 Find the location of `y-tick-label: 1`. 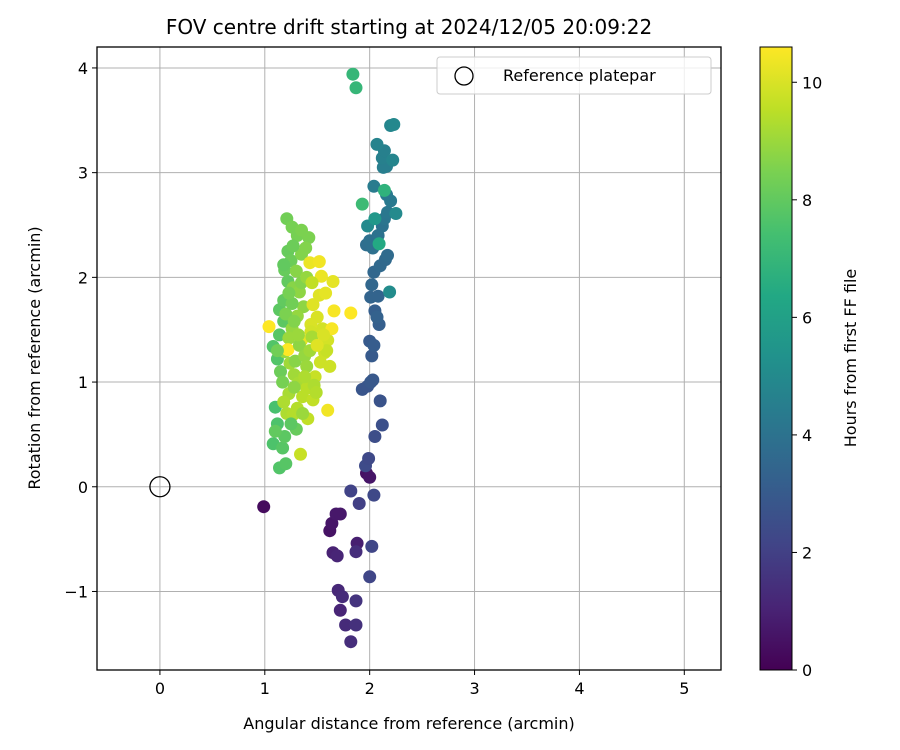

y-tick-label: 1 is located at coordinates (83, 382).